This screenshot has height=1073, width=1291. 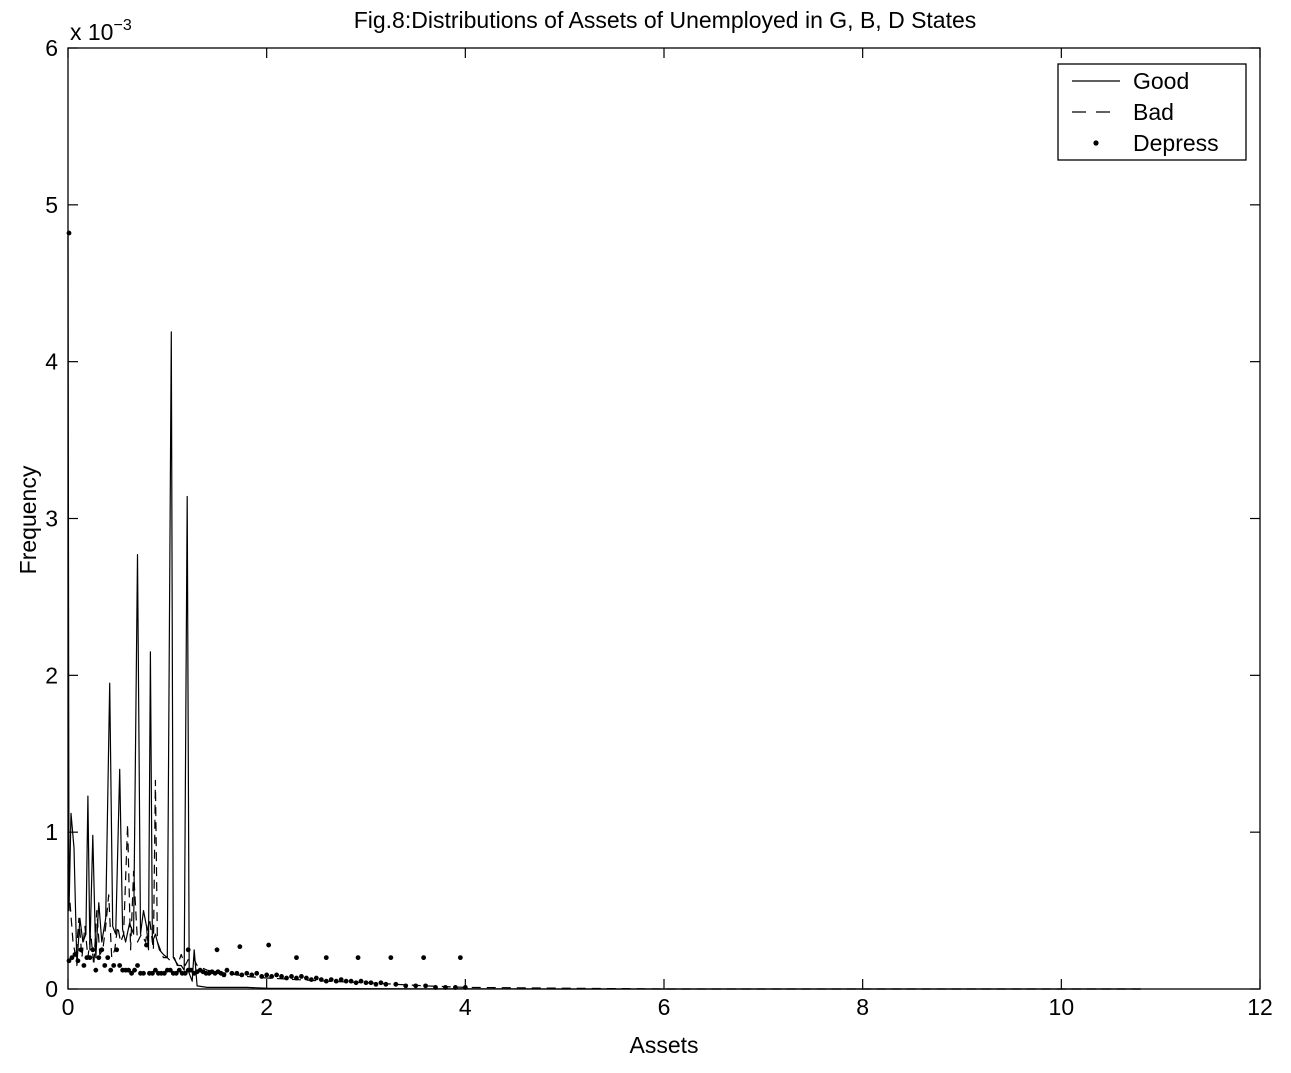 What do you see at coordinates (663, 1045) in the screenshot?
I see `x-axis-label: Assets` at bounding box center [663, 1045].